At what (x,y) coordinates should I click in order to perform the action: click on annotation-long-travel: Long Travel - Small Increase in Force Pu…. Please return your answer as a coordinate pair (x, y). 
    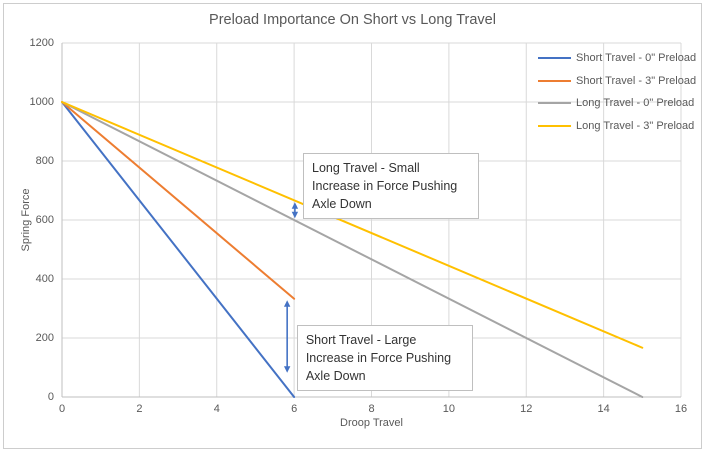
    Looking at the image, I should click on (391, 186).